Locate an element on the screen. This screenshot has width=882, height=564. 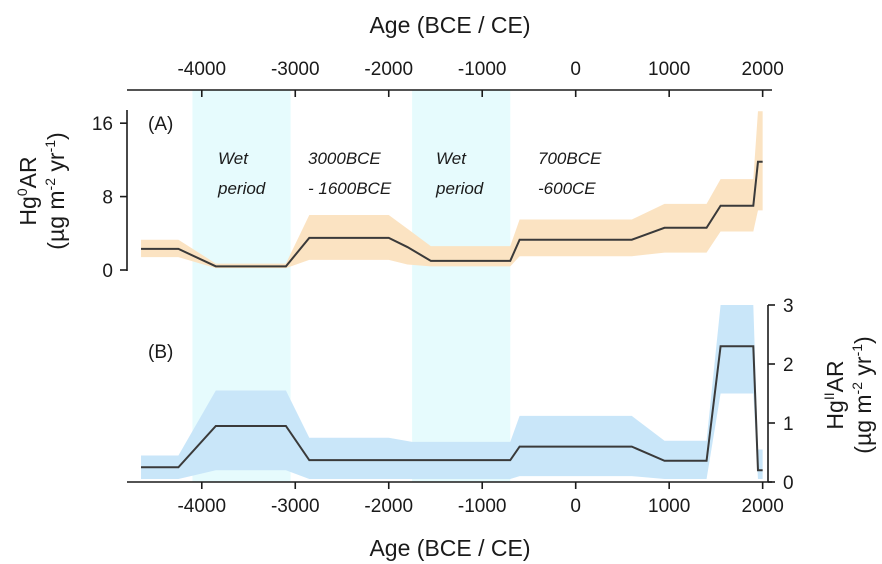
x-tick-label-bottom: 0 is located at coordinates (575, 506).